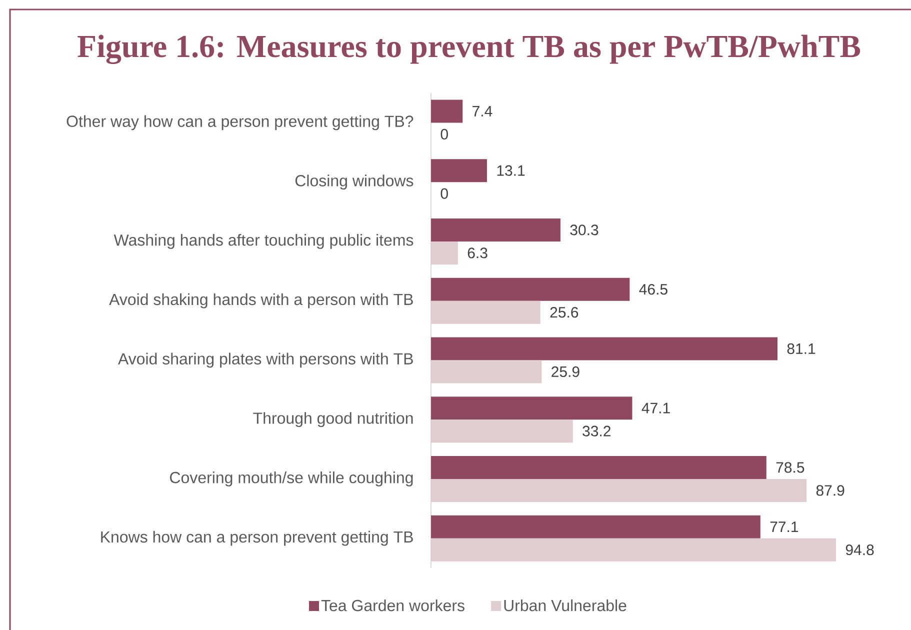  Describe the element at coordinates (565, 605) in the screenshot. I see `legend-label: Urban Vulnerable` at that location.